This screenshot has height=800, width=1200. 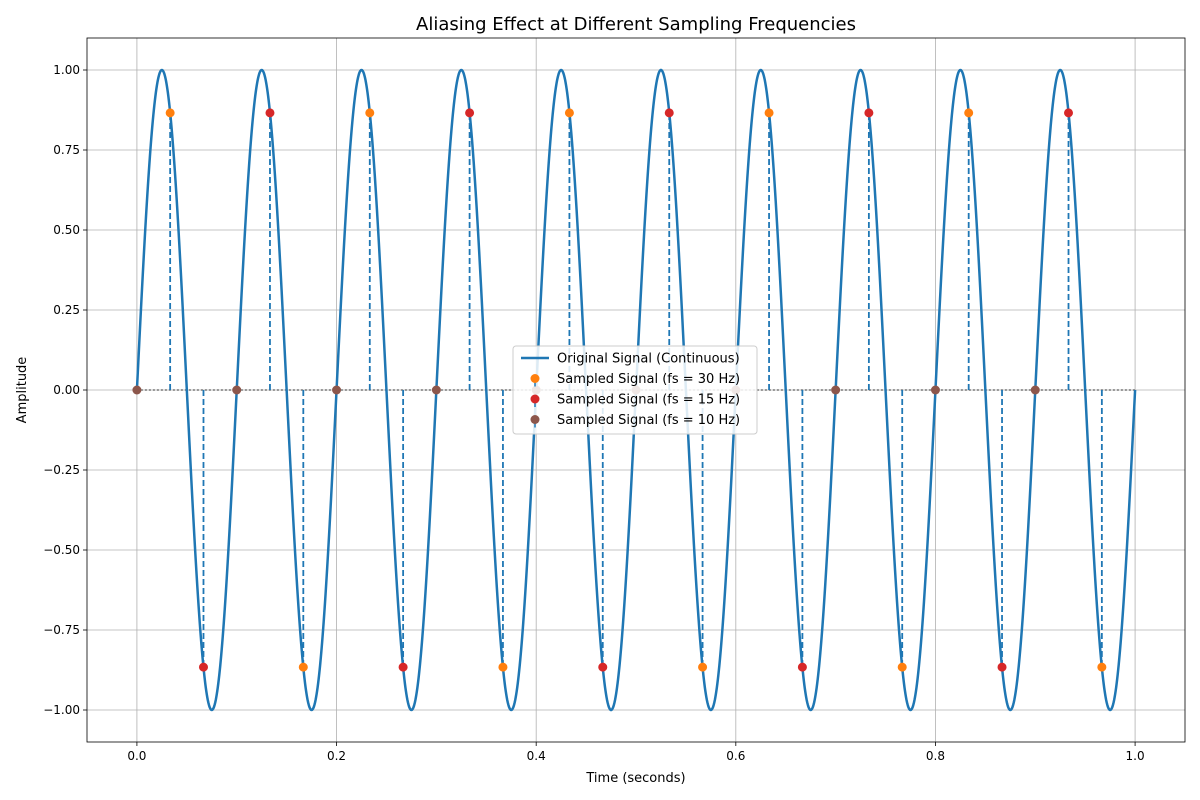 I want to click on x-tick-label: 0.0, so click(x=136, y=756).